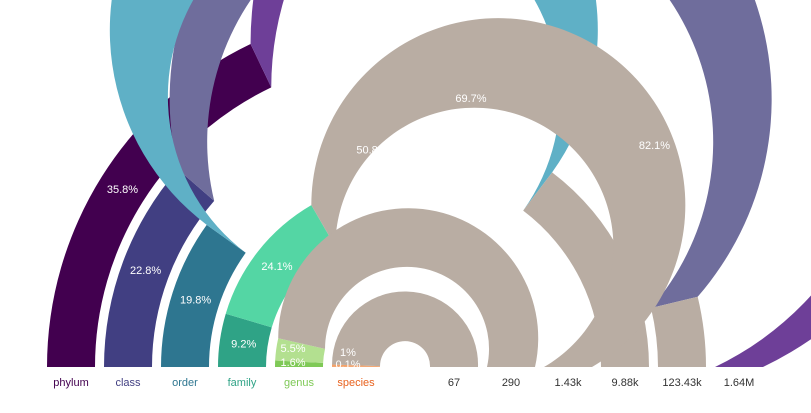 The width and height of the screenshot is (811, 413). Describe the element at coordinates (601, 383) in the screenshot. I see `ring-totals: 1.64M 123.43k 9.88k 1.43k 290 67` at that location.